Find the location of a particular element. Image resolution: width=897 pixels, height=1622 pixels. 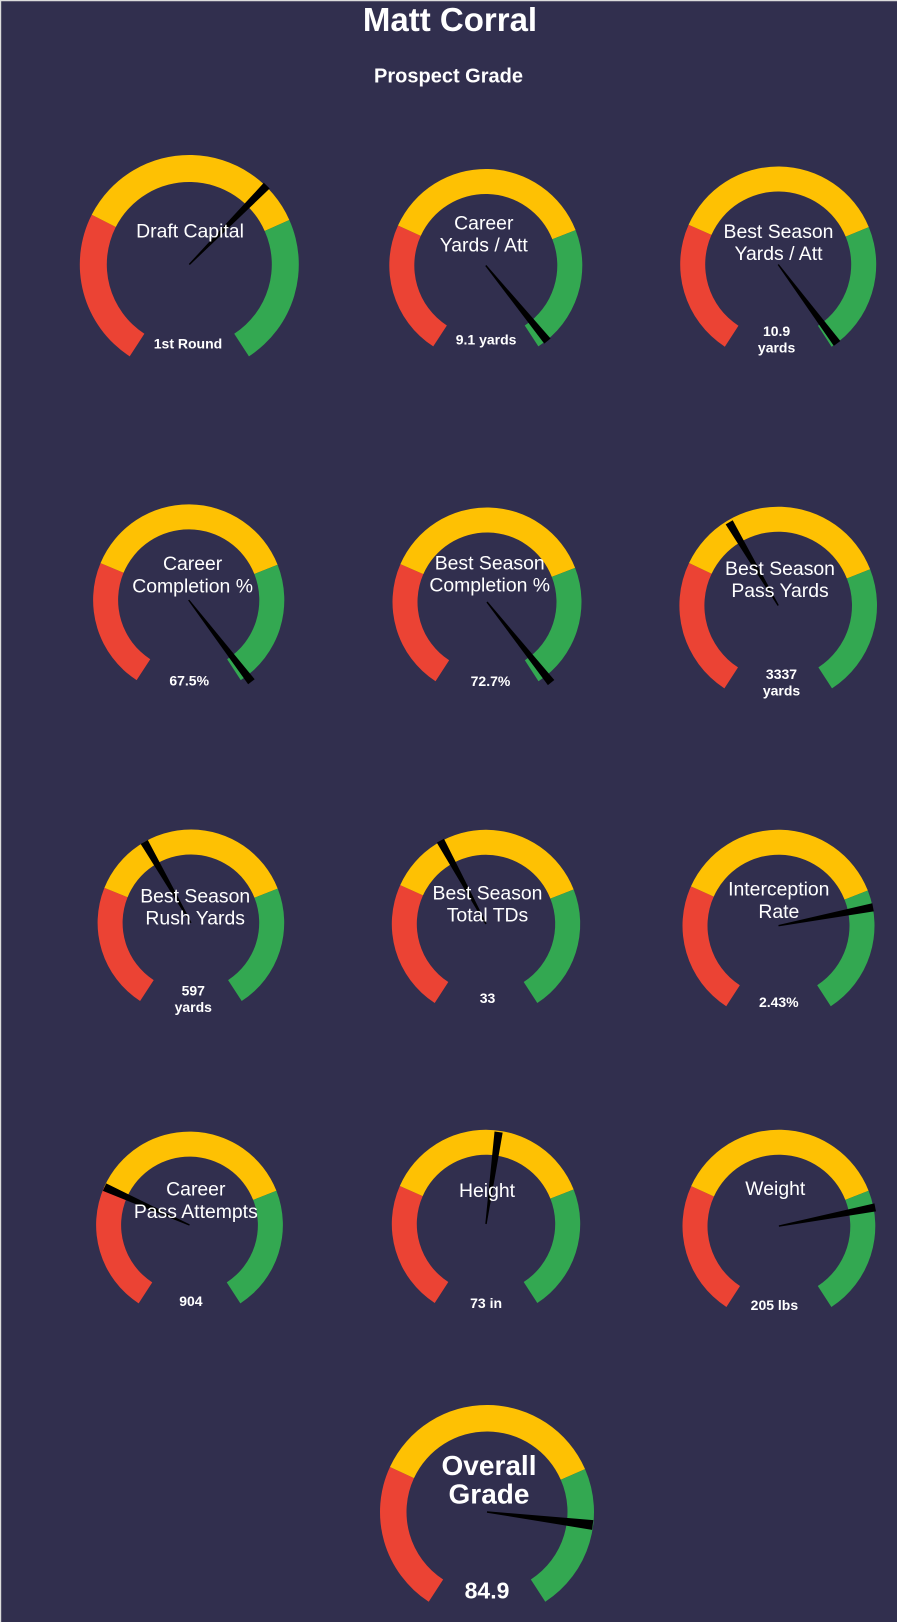

svg-text: 597 is located at coordinates (194, 990).